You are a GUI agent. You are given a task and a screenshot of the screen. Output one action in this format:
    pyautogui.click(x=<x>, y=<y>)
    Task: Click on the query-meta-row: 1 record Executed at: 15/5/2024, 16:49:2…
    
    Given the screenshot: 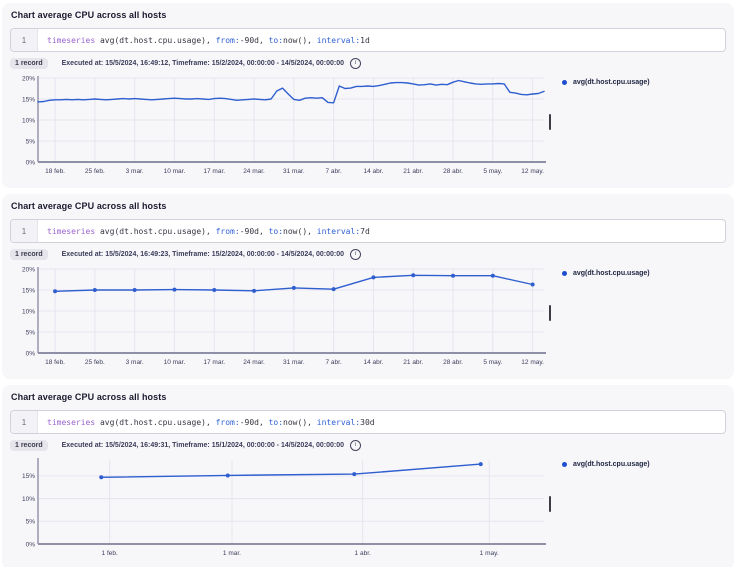 What is the action you would take?
    pyautogui.click(x=369, y=254)
    